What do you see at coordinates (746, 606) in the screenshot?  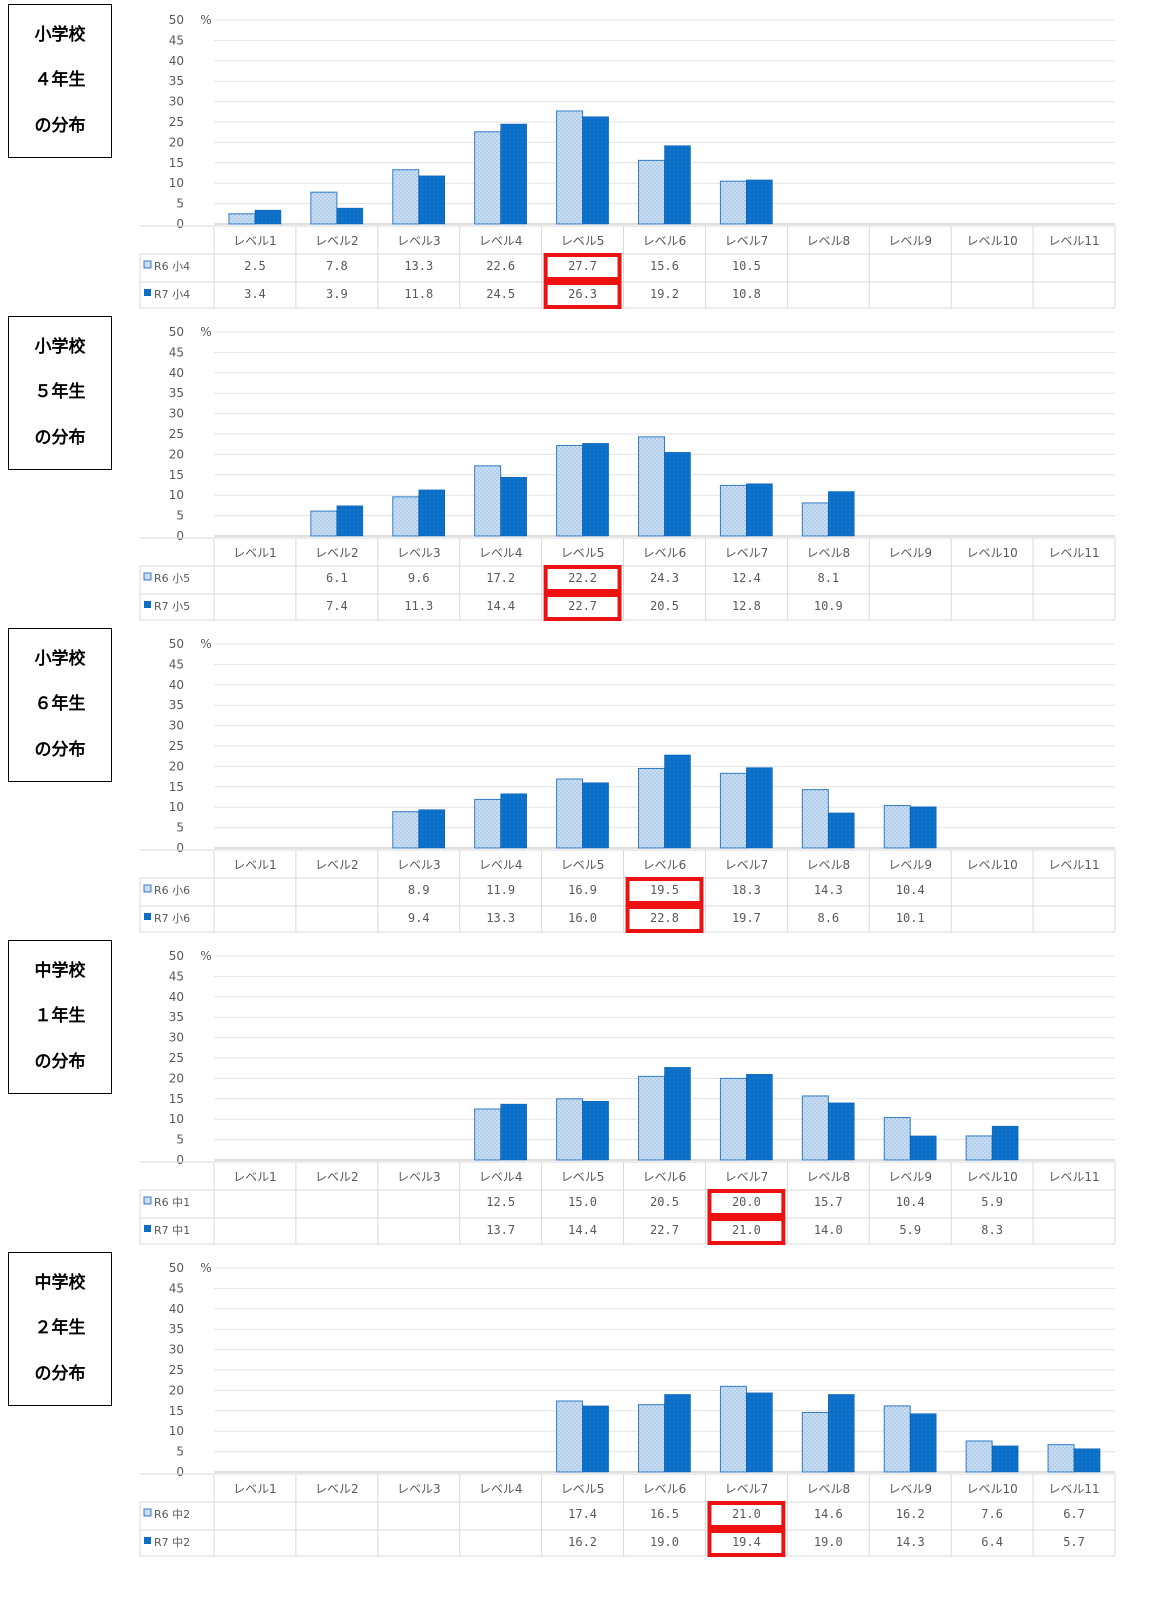 I see `data-value-label: 12.8` at bounding box center [746, 606].